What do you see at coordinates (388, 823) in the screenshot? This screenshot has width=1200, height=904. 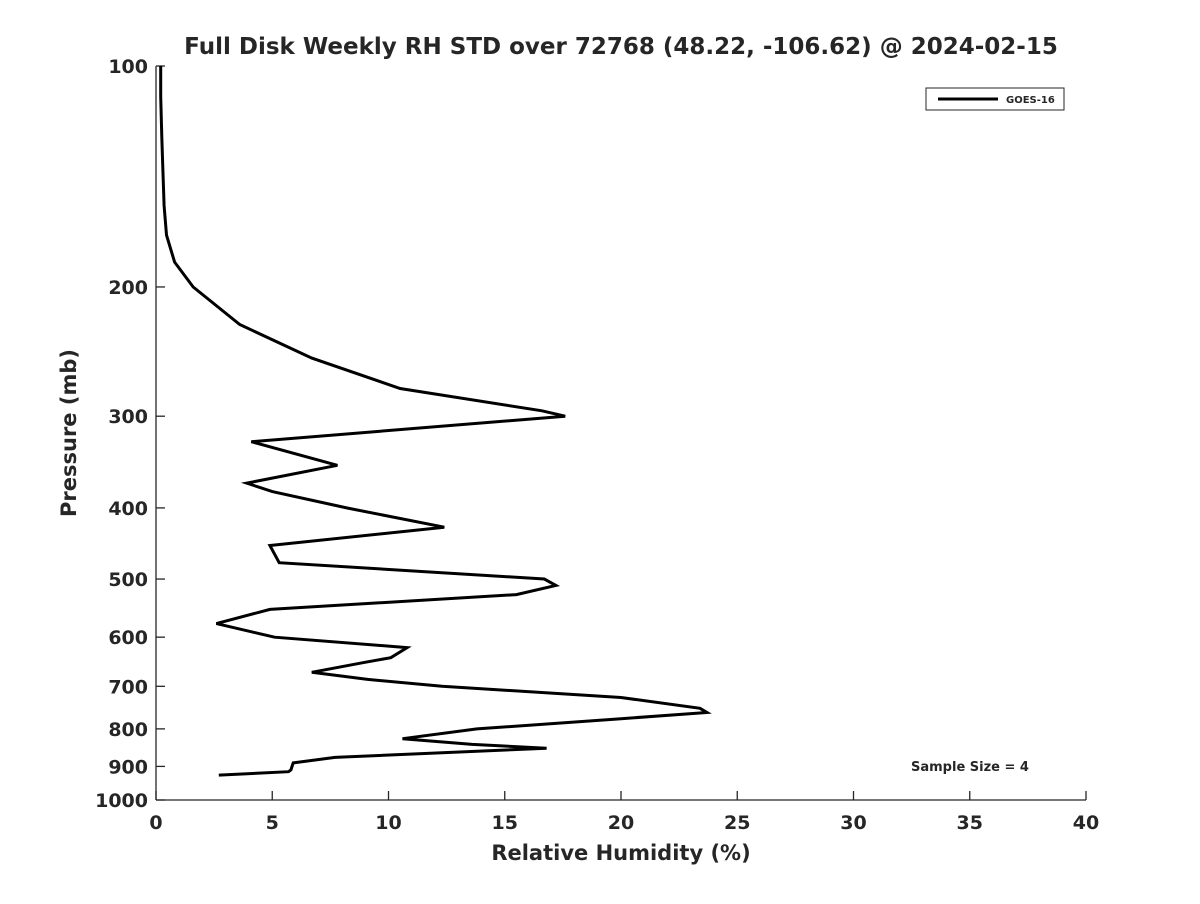 I see `x-tick-label-2: 10` at bounding box center [388, 823].